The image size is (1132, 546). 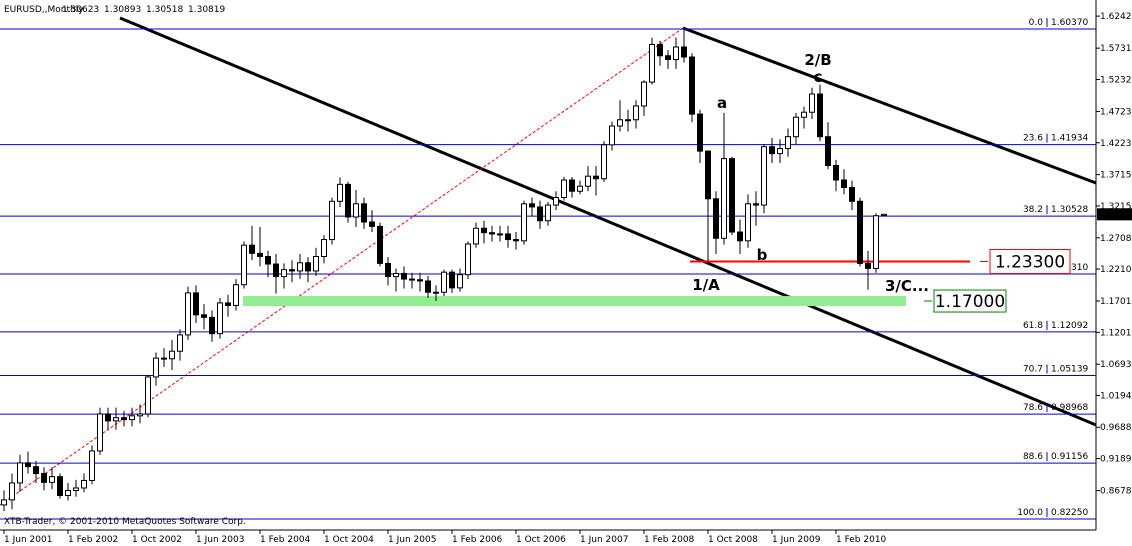 I want to click on y-tick-label: 1.62420, so click(x=1116, y=17).